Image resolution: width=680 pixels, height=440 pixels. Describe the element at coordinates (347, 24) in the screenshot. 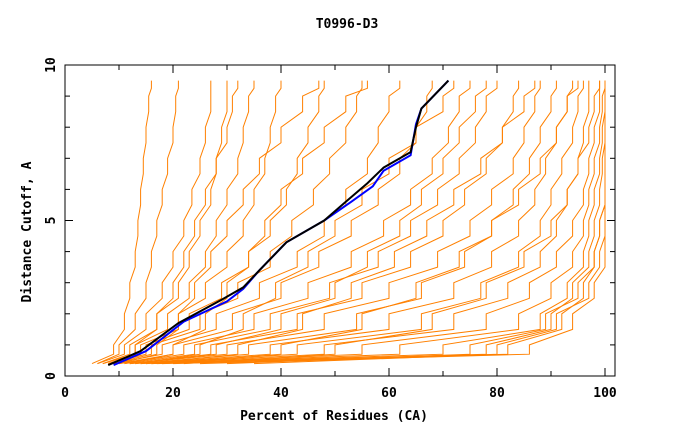

I see `chart-title: T0996-D3` at that location.